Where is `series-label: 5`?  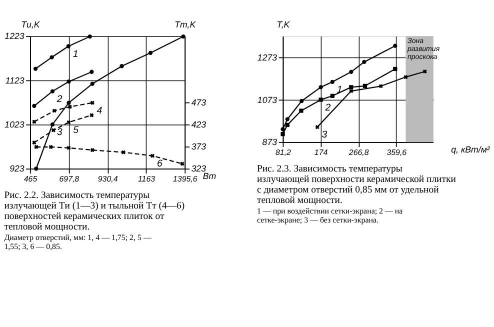
series-label: 5 is located at coordinates (76, 130).